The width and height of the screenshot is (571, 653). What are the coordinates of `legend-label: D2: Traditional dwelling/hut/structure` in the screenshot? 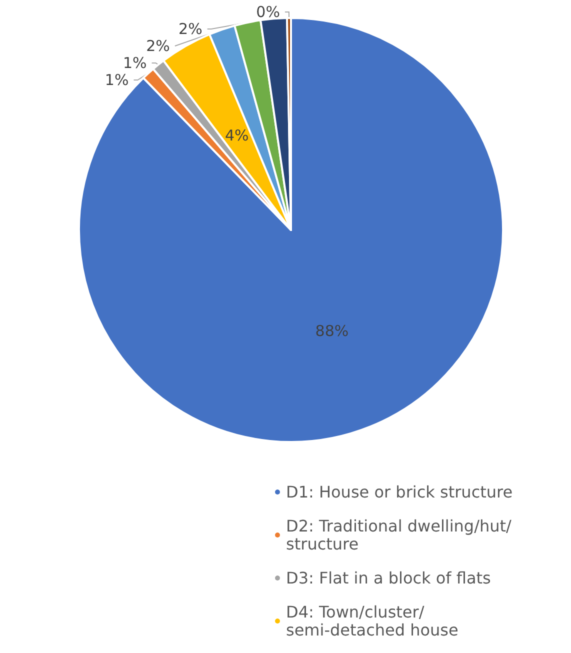 It's located at (399, 535).